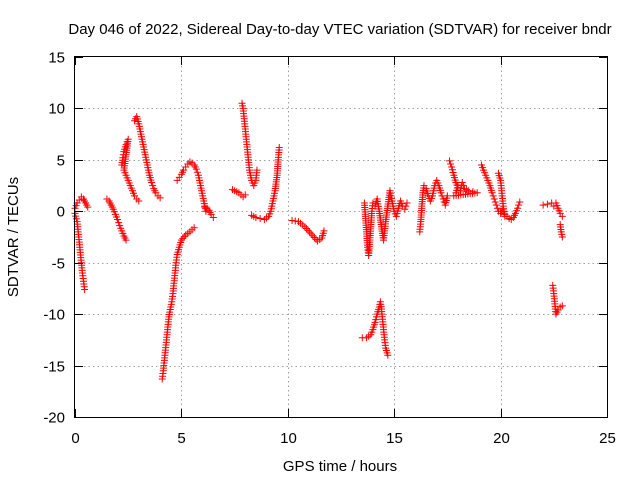 The height and width of the screenshot is (480, 640). Describe the element at coordinates (13, 237) in the screenshot. I see `y-axis-label: SDTVAR / TECUs` at that location.